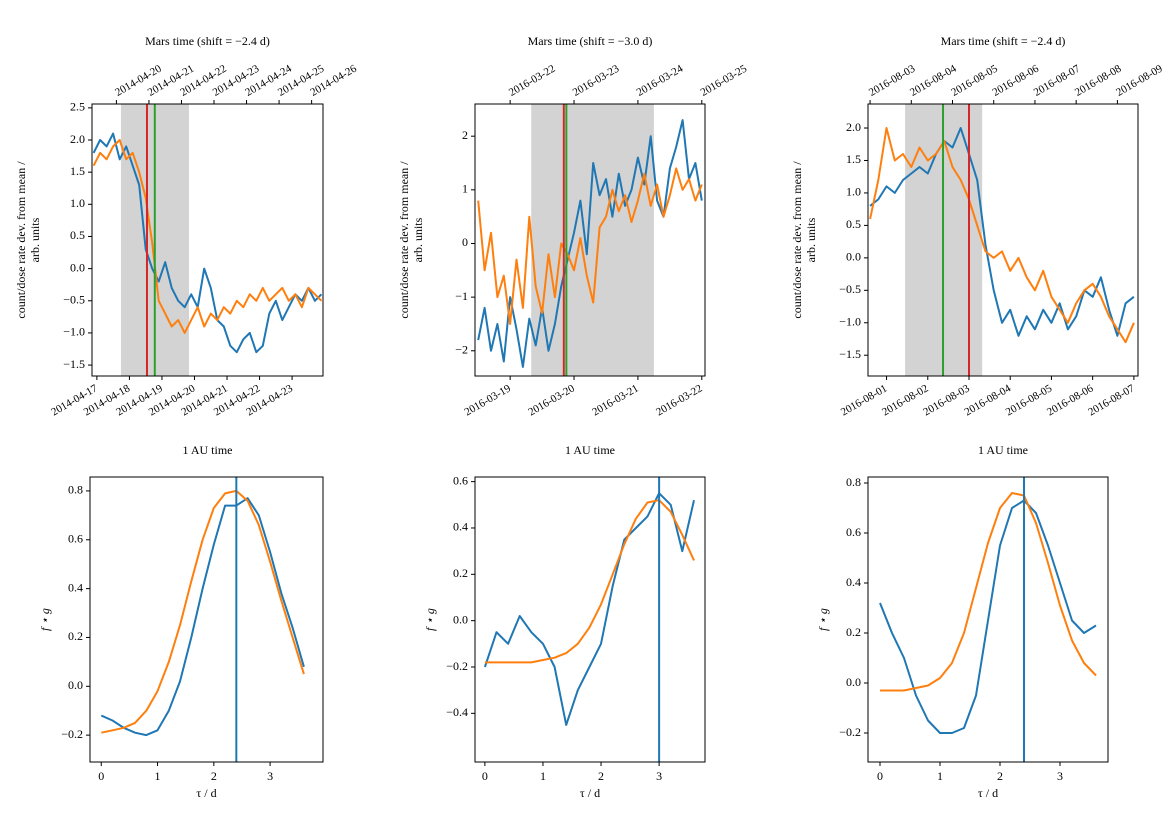 The height and width of the screenshot is (827, 1170). I want to click on y-tick-label: 2.5, so click(77, 107).